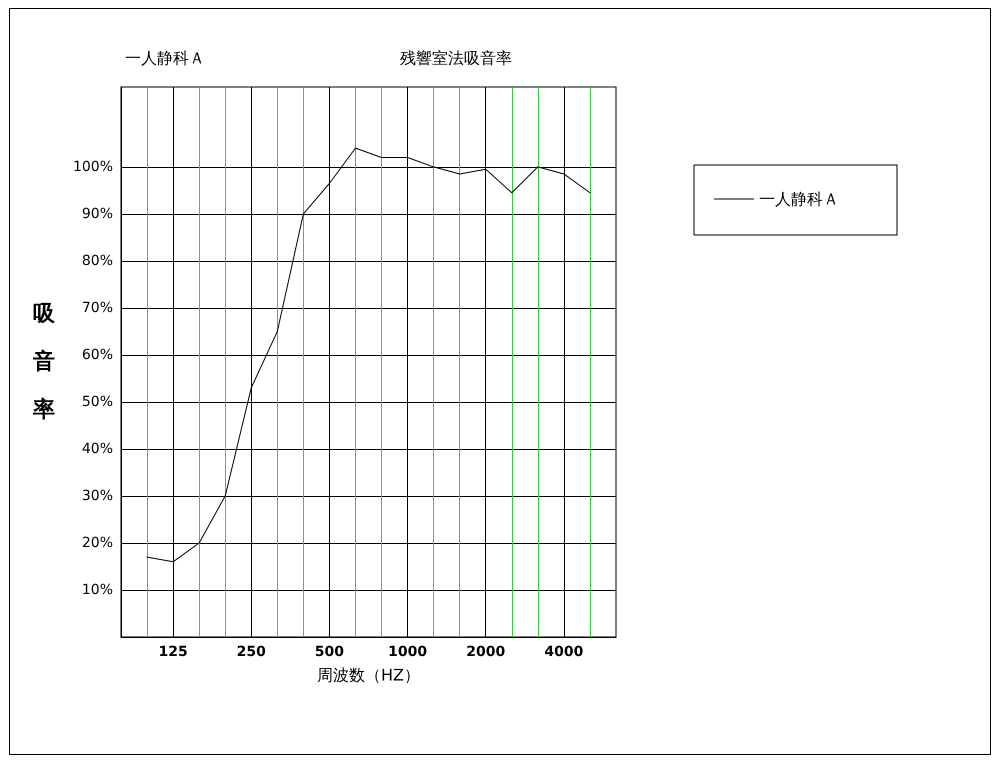  Describe the element at coordinates (97, 354) in the screenshot. I see `y-tick-label: 60%` at that location.